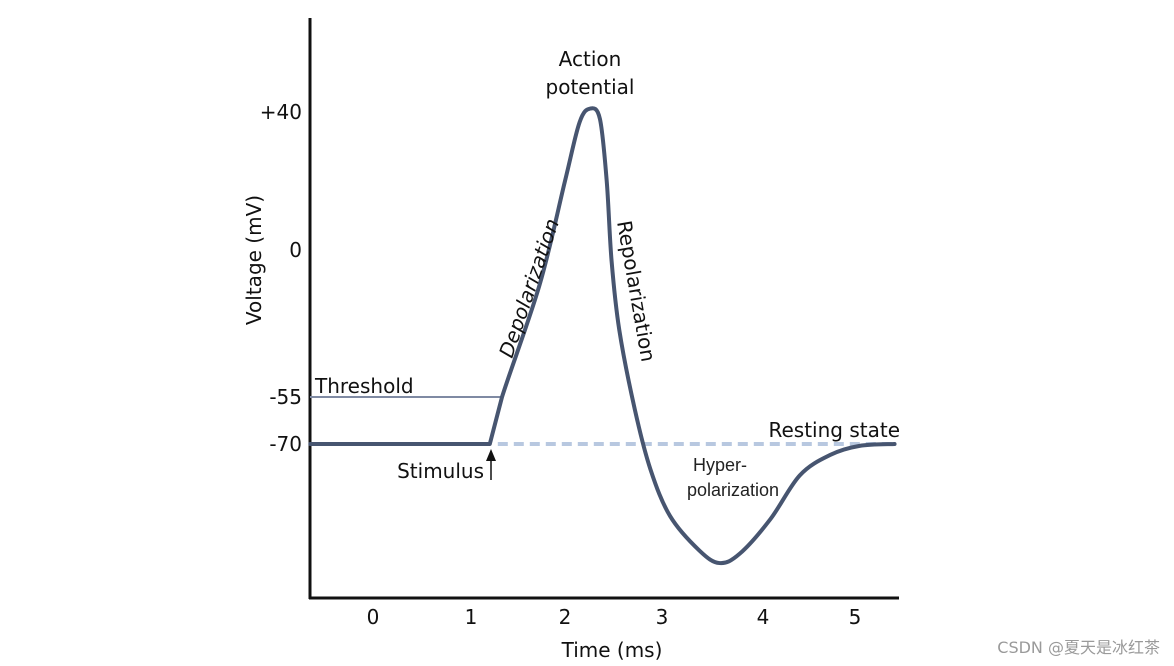 The width and height of the screenshot is (1174, 666). Describe the element at coordinates (440, 471) in the screenshot. I see `stimulus-label: Stimulus` at that location.